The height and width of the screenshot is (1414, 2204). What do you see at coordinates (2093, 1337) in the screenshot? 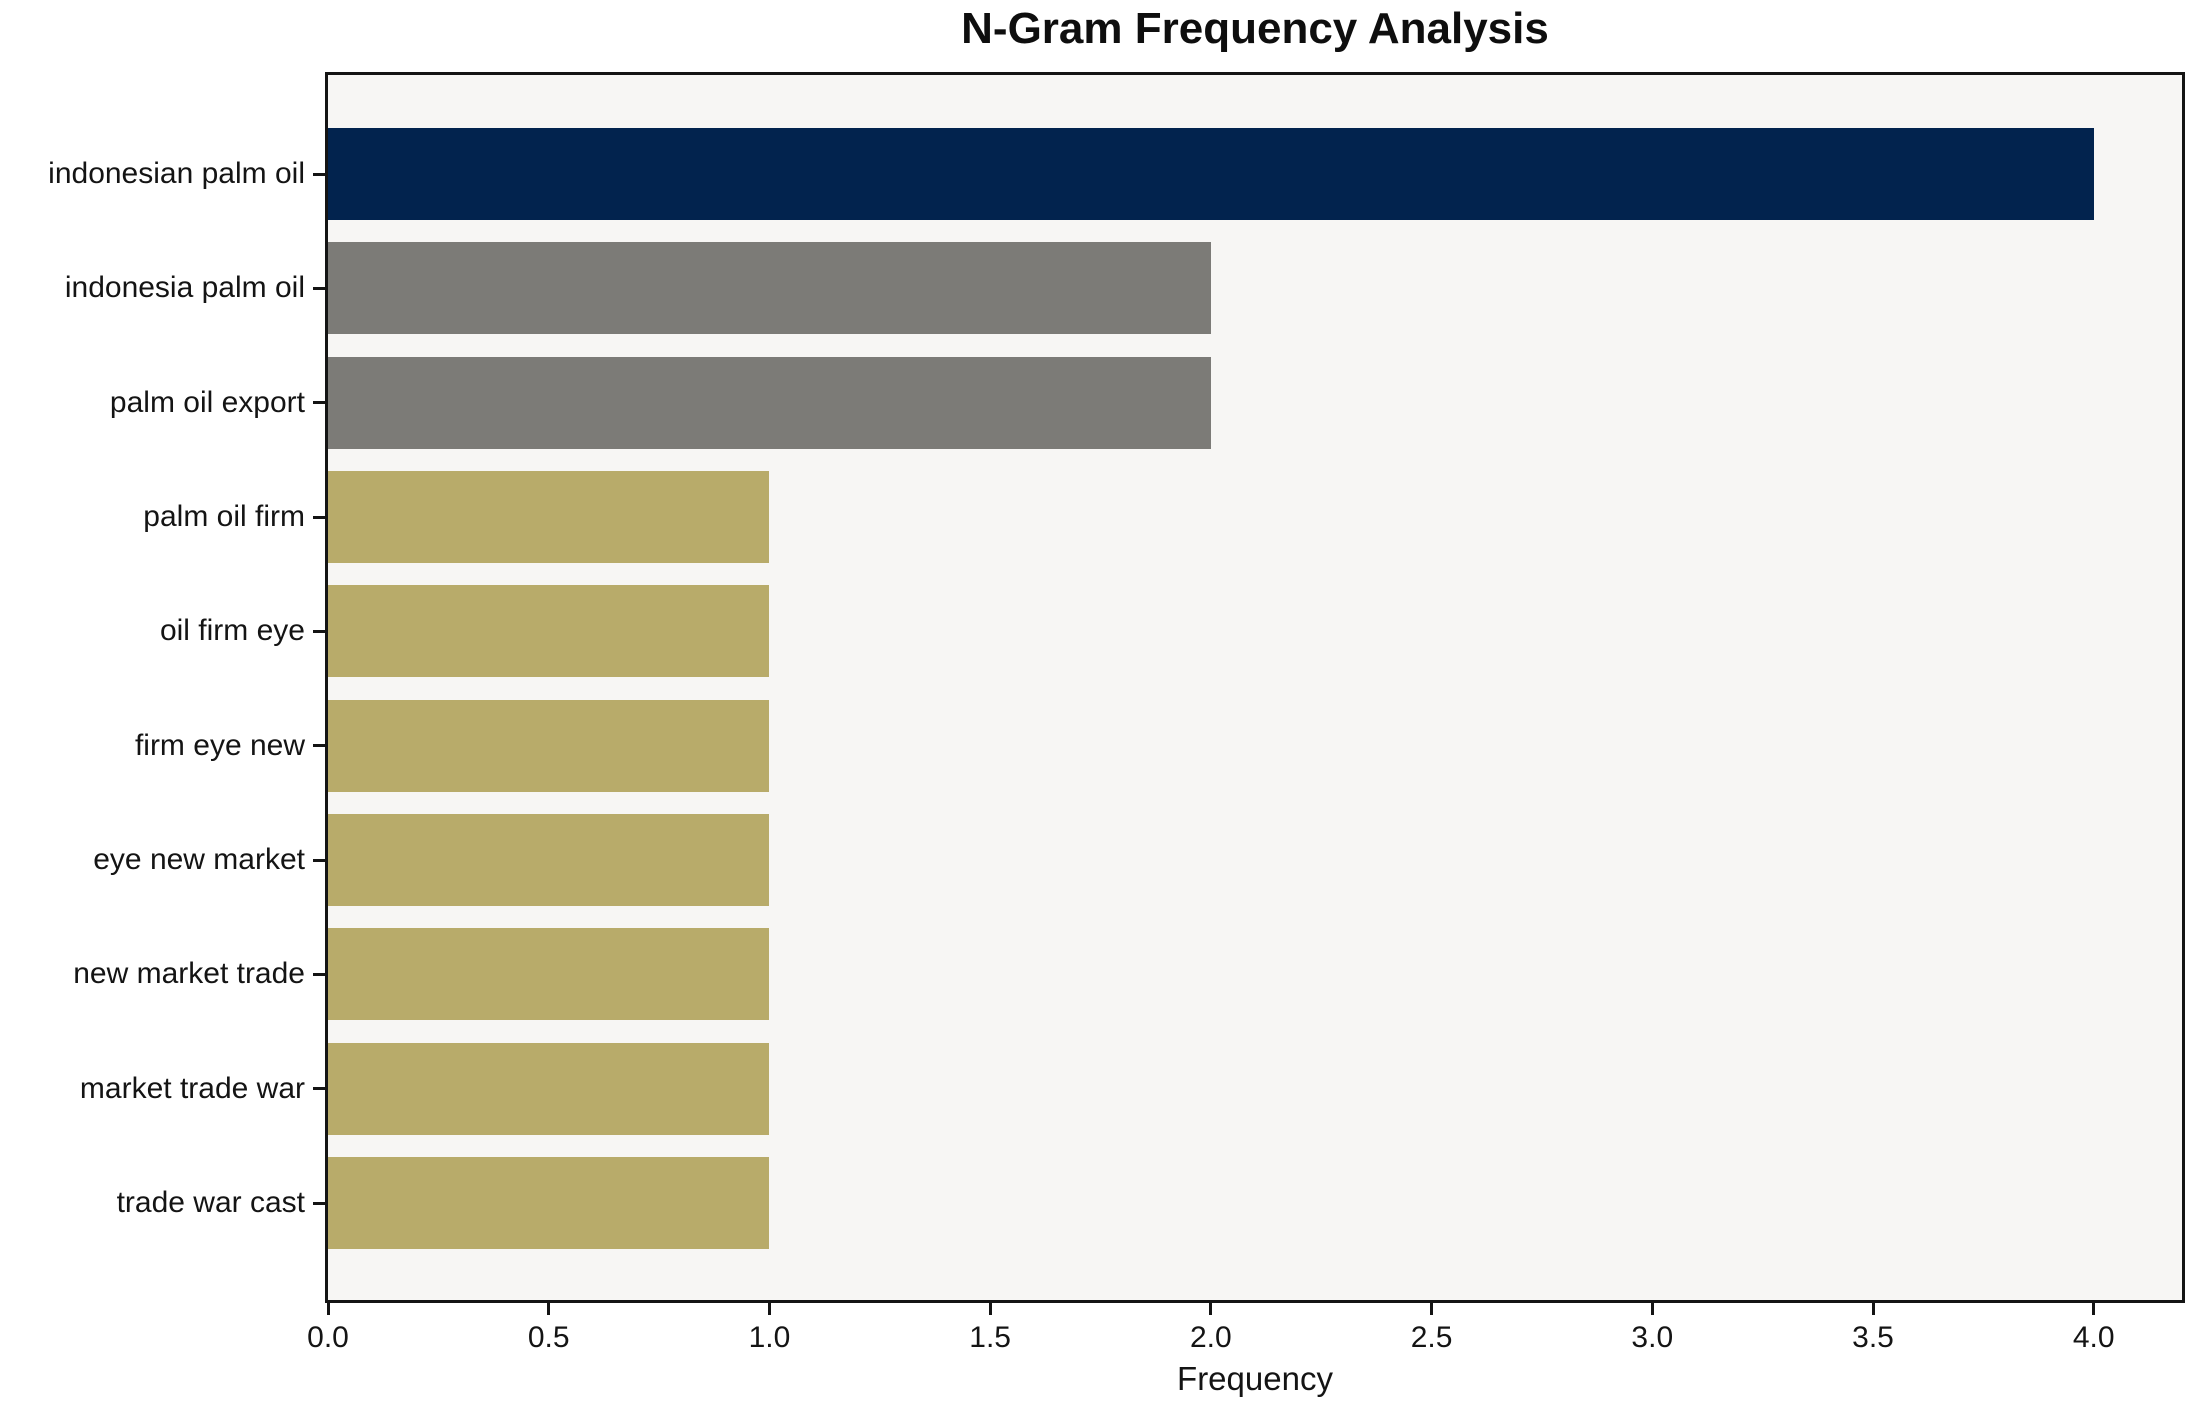
I see `x-tick-label: 4.0` at bounding box center [2093, 1337].